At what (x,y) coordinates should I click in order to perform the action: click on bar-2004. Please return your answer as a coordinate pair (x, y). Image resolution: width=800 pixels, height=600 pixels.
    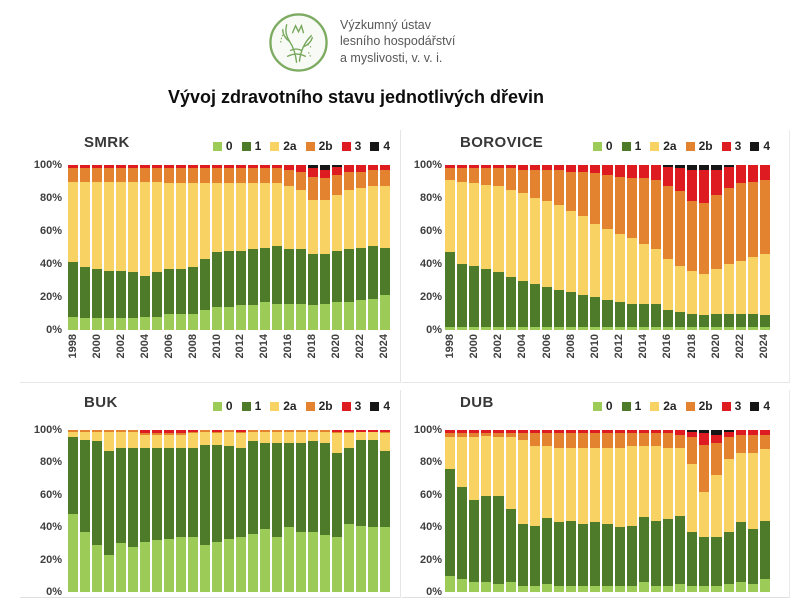
    Looking at the image, I should click on (522, 511).